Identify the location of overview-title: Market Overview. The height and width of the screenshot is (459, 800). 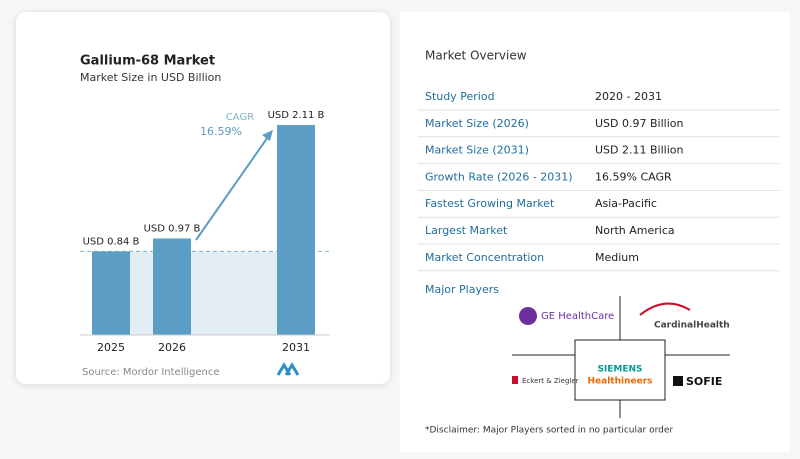
(476, 56).